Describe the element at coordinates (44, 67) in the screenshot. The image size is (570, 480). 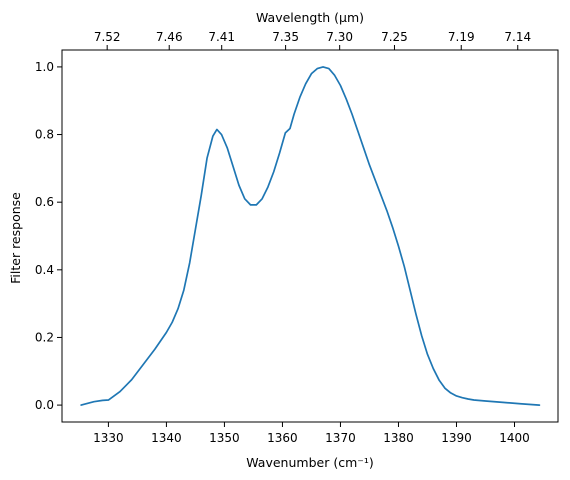
I see `y-tick-label: 1.0` at that location.